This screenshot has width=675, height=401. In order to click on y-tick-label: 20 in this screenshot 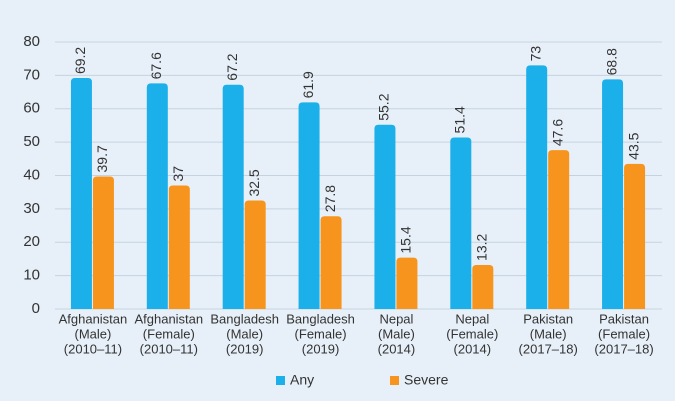, I will do `click(31, 241)`.